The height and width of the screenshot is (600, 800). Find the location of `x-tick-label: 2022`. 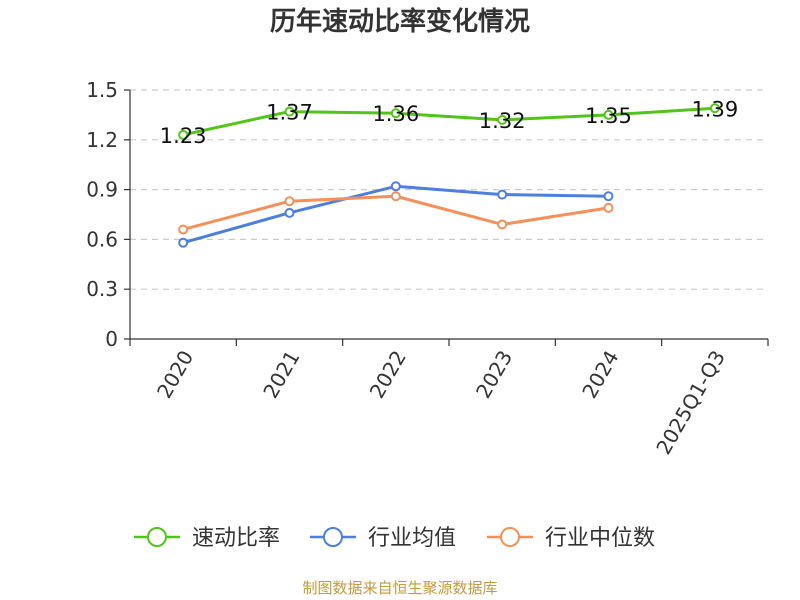

x-tick-label: 2022 is located at coordinates (388, 374).